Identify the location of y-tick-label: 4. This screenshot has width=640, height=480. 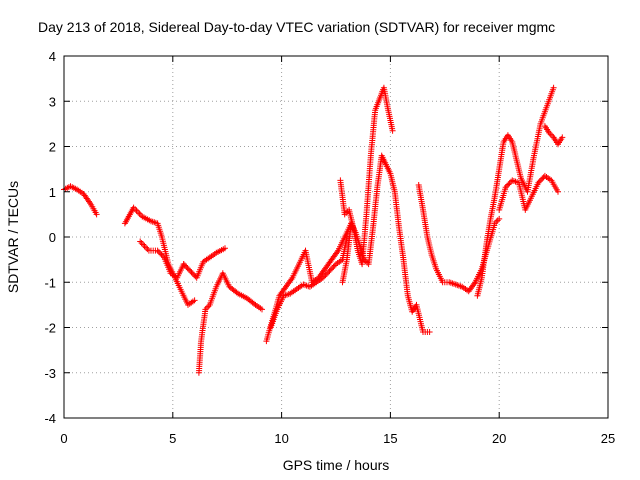
(52, 56).